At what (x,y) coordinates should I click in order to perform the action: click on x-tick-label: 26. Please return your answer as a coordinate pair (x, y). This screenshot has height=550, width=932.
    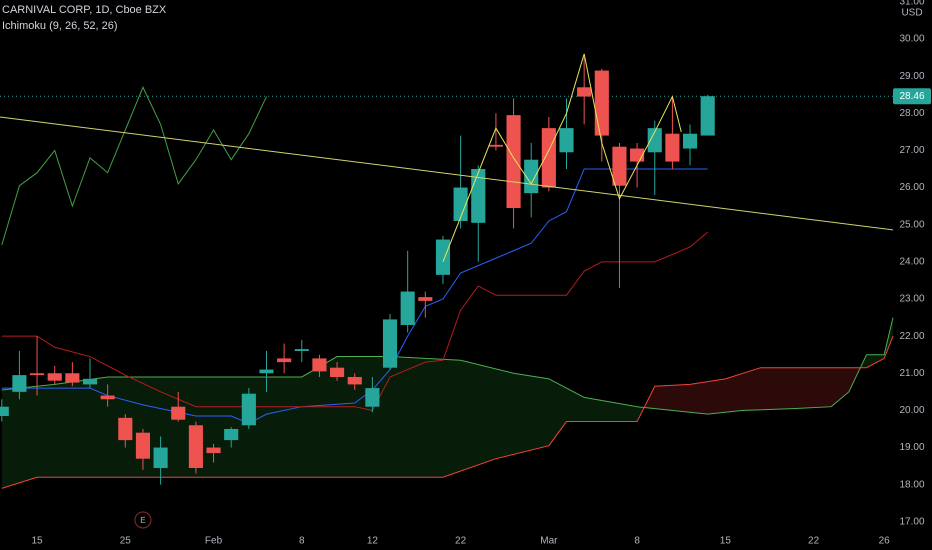
    Looking at the image, I should click on (885, 541).